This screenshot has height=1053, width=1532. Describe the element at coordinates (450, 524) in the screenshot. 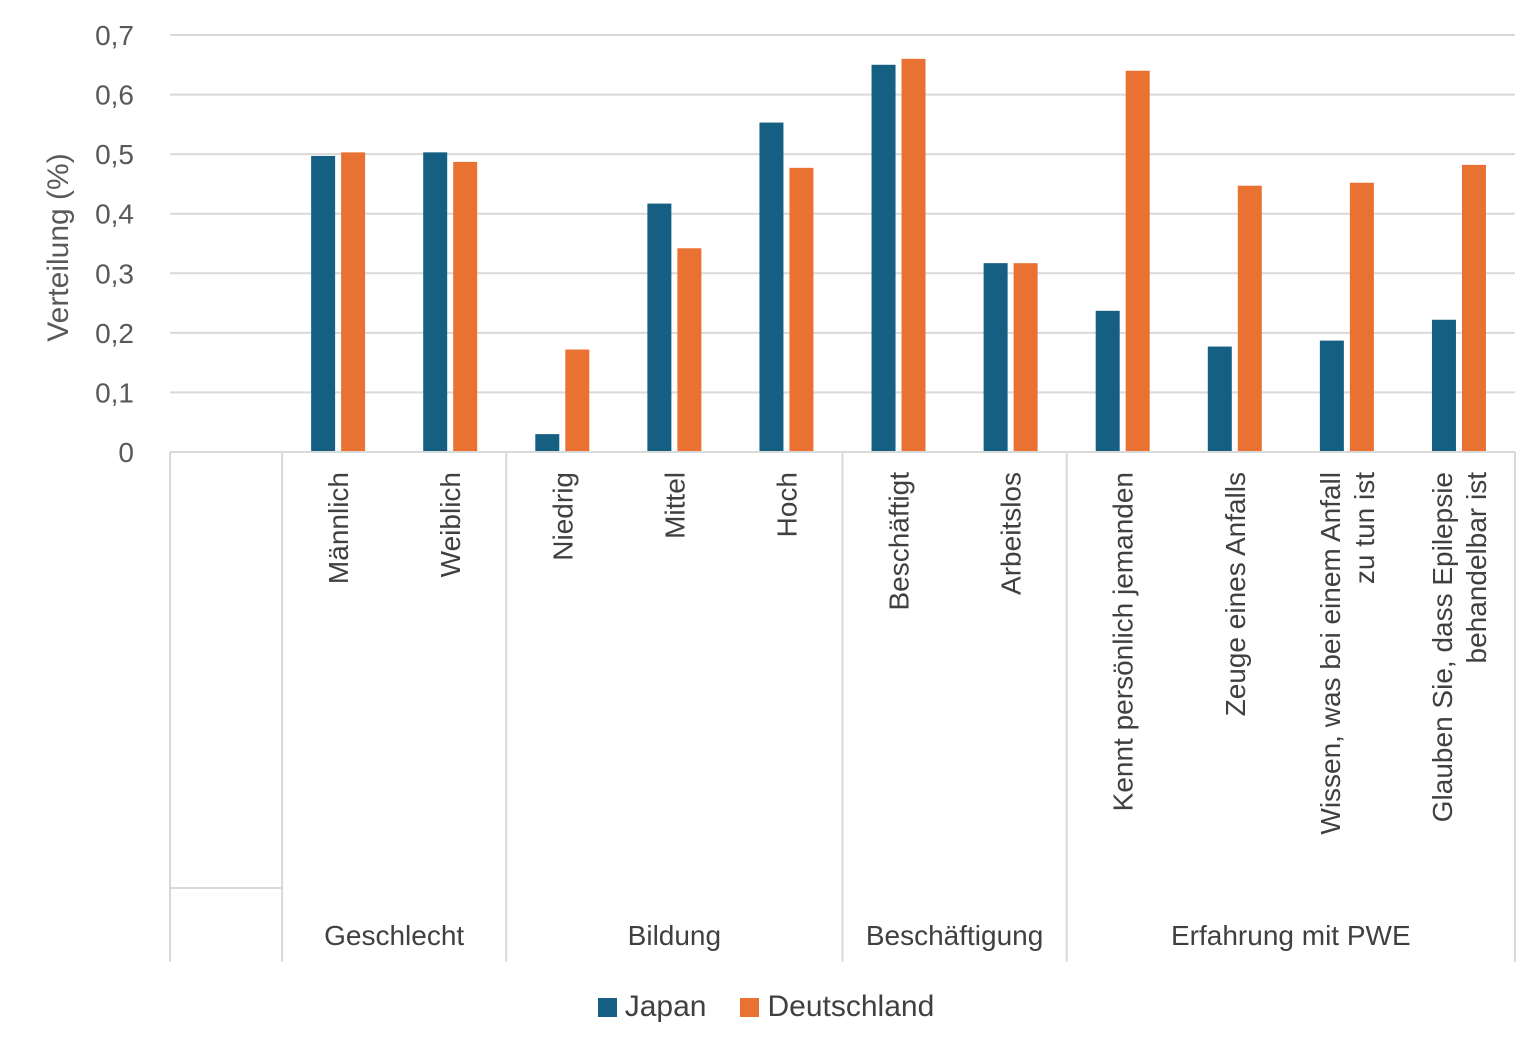

I see `x-tick-label: Weiblich` at that location.